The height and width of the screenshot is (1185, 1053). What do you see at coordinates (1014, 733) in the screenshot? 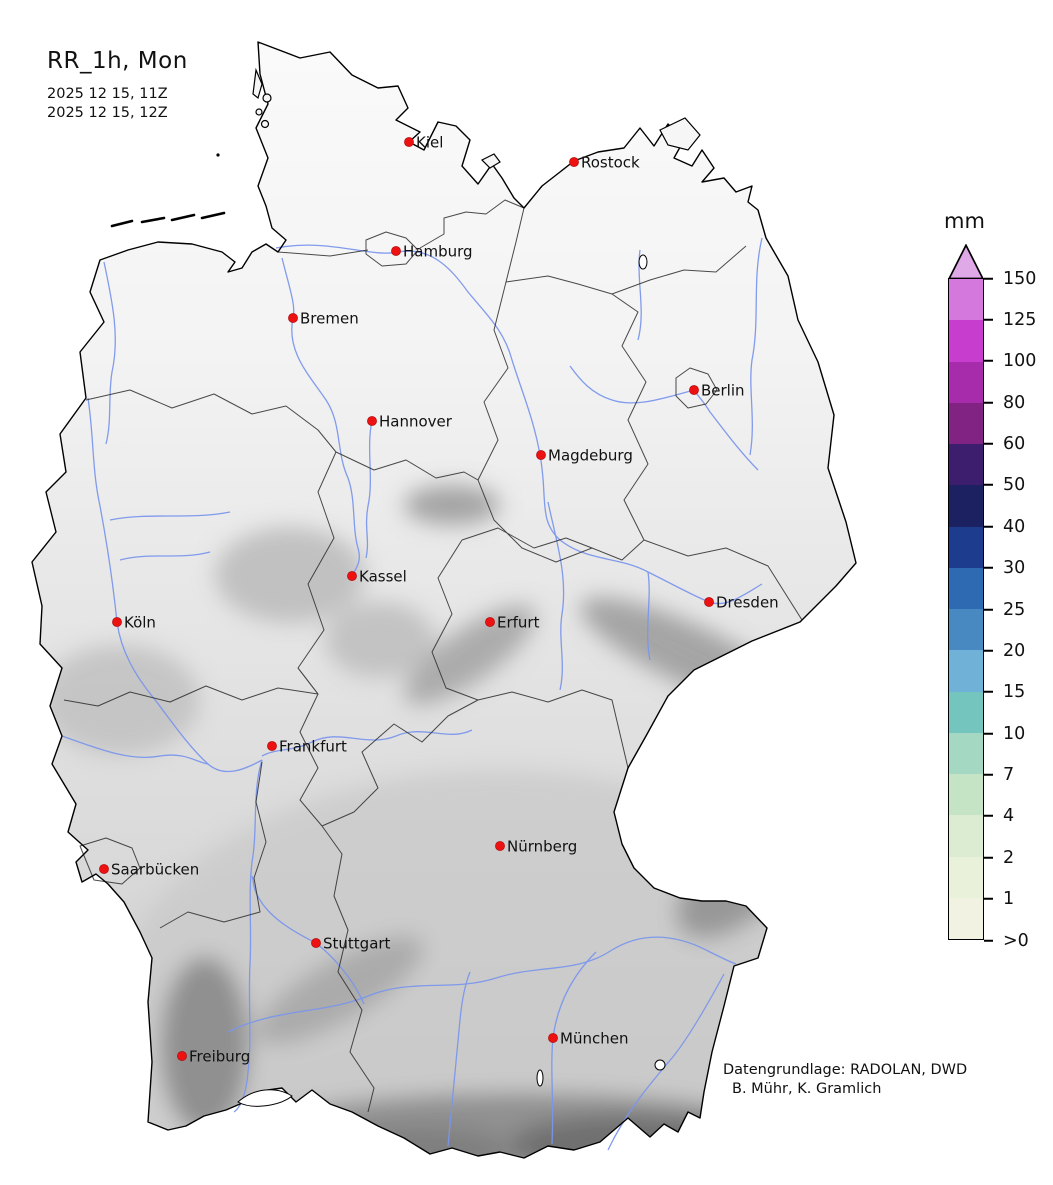
I see `colorbar-tick-label: 10` at bounding box center [1014, 733].